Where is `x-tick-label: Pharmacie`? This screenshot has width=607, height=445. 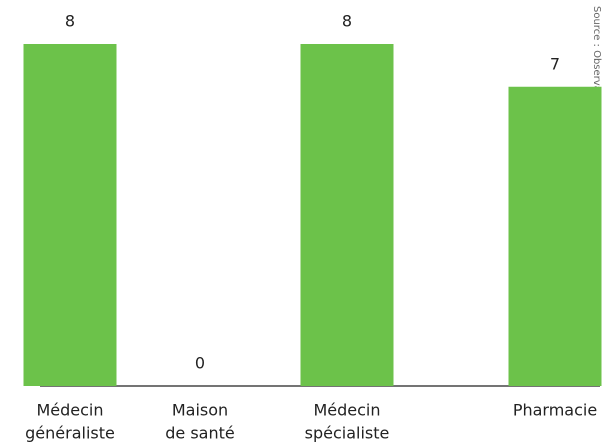
x-tick-label: Pharmacie is located at coordinates (555, 410).